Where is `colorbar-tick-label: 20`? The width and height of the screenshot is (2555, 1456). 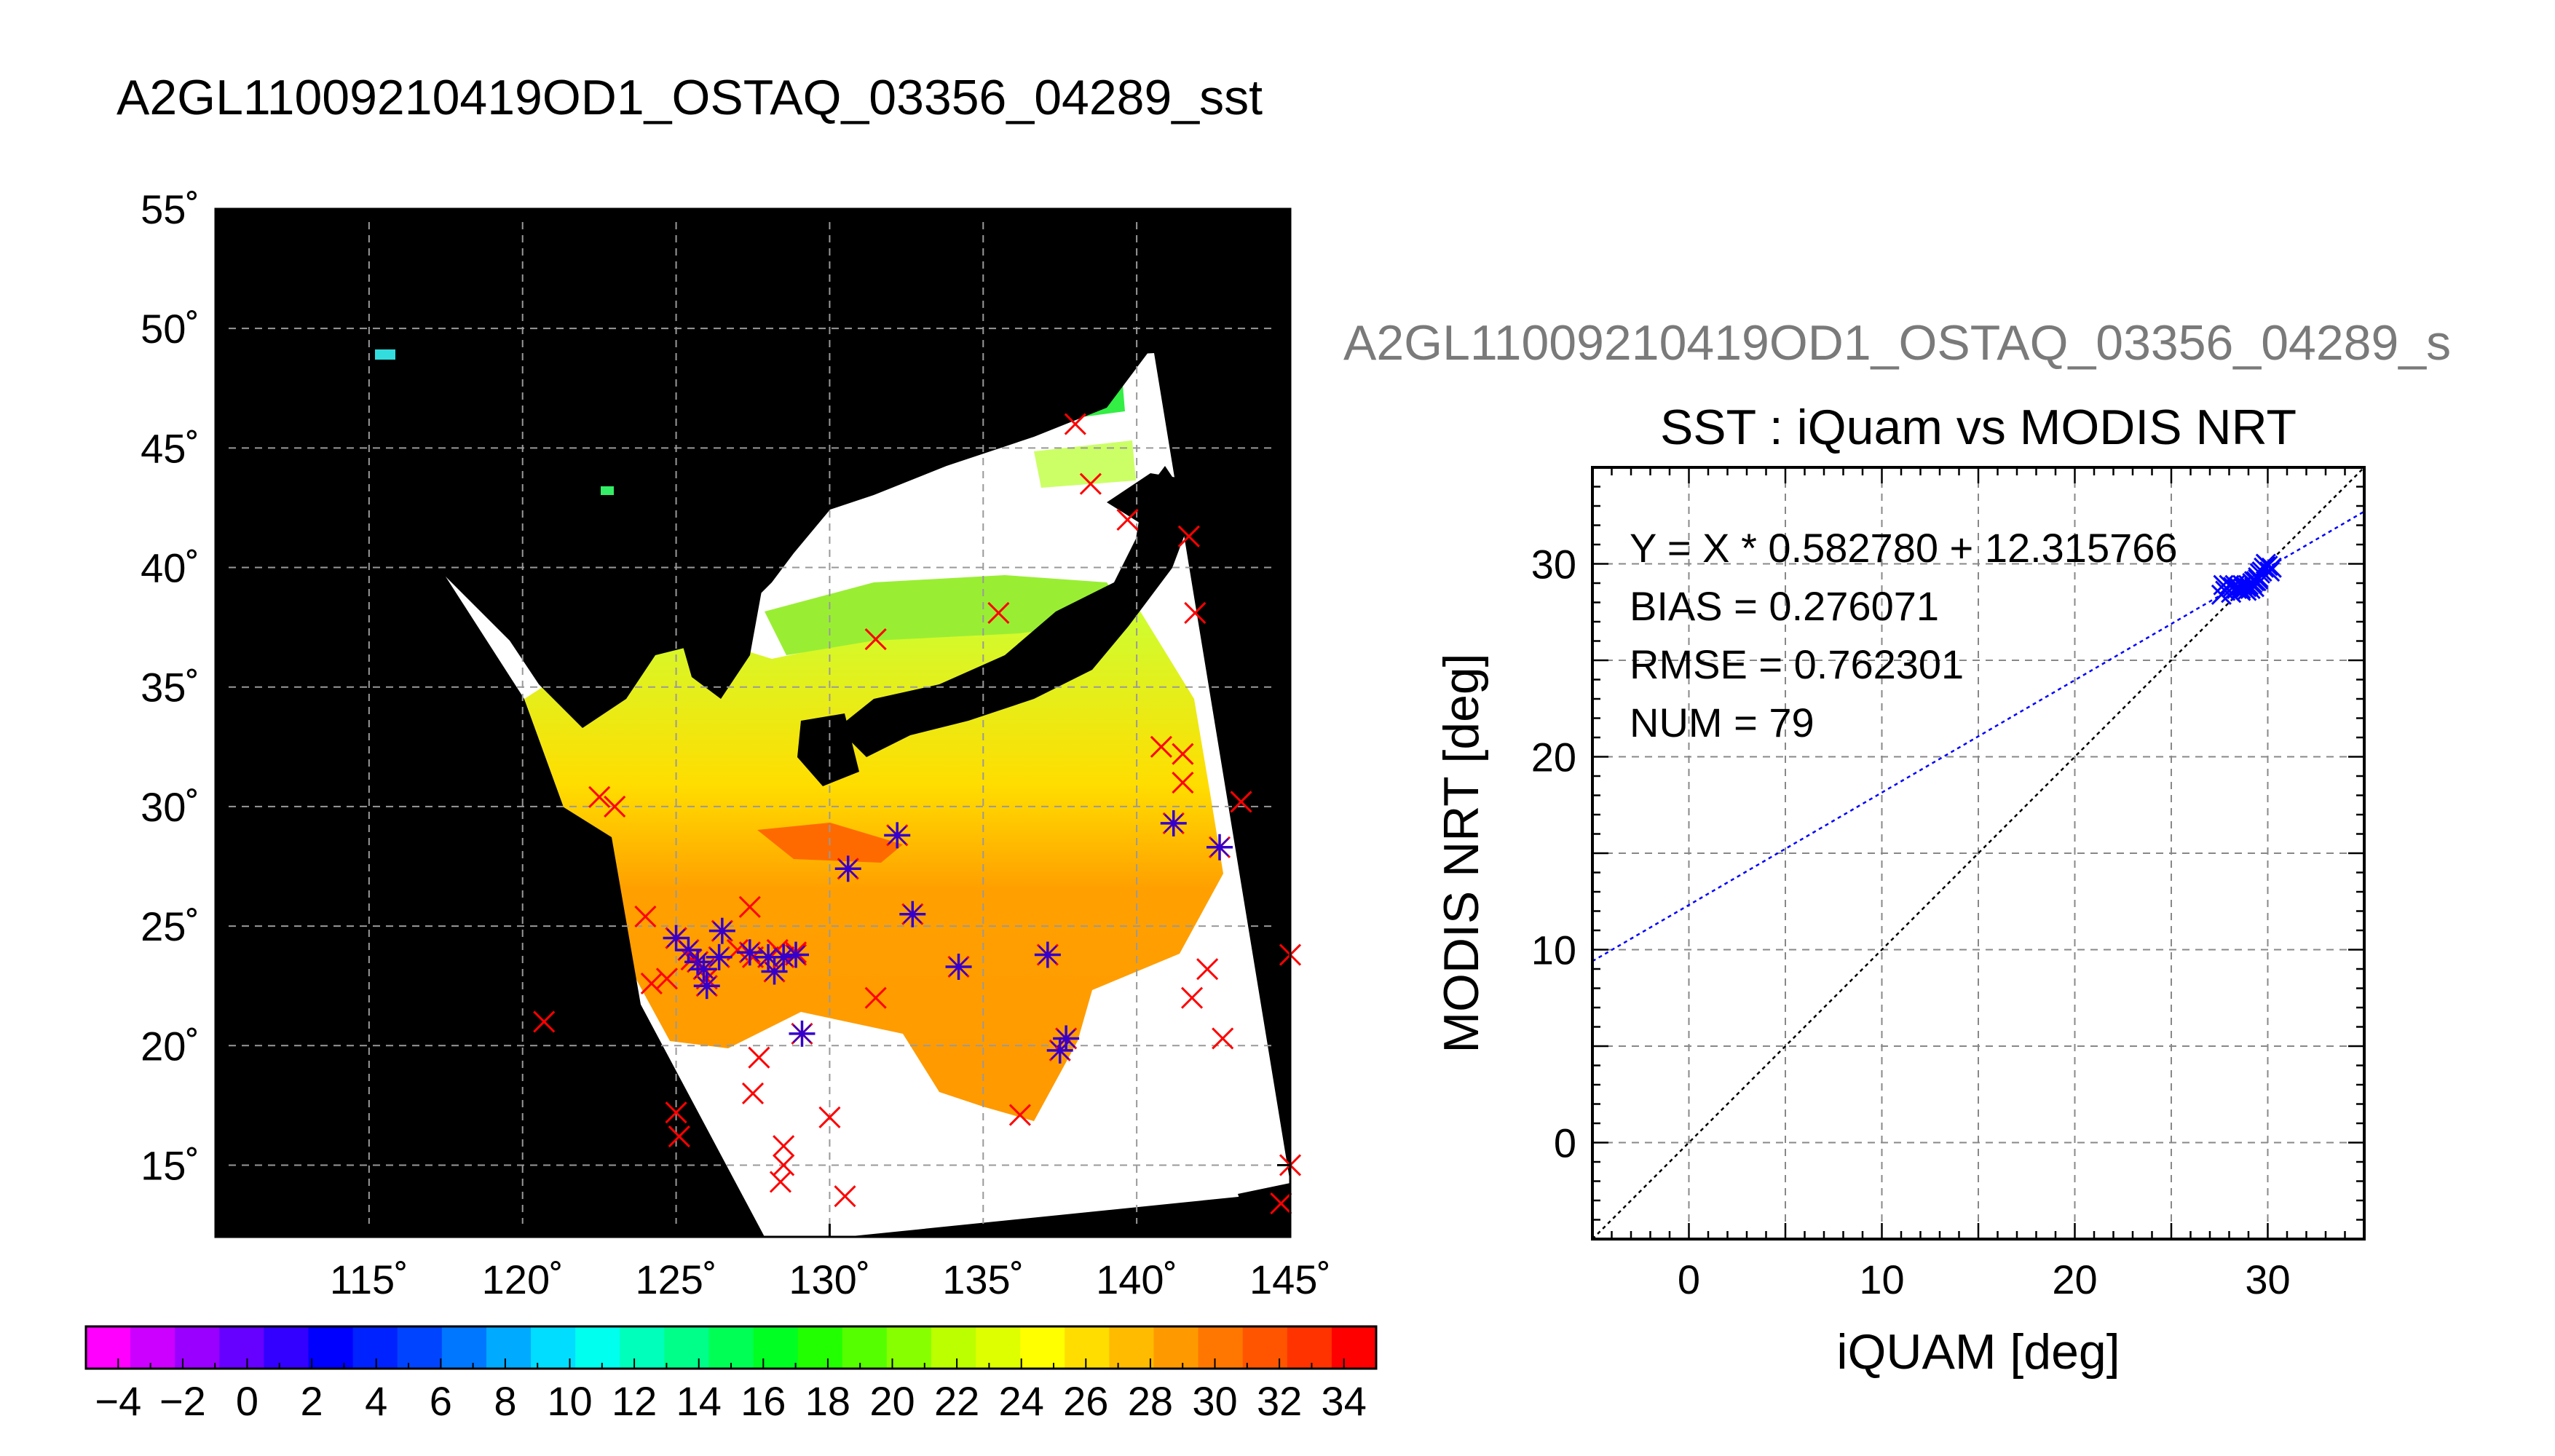 colorbar-tick-label: 20 is located at coordinates (892, 1401).